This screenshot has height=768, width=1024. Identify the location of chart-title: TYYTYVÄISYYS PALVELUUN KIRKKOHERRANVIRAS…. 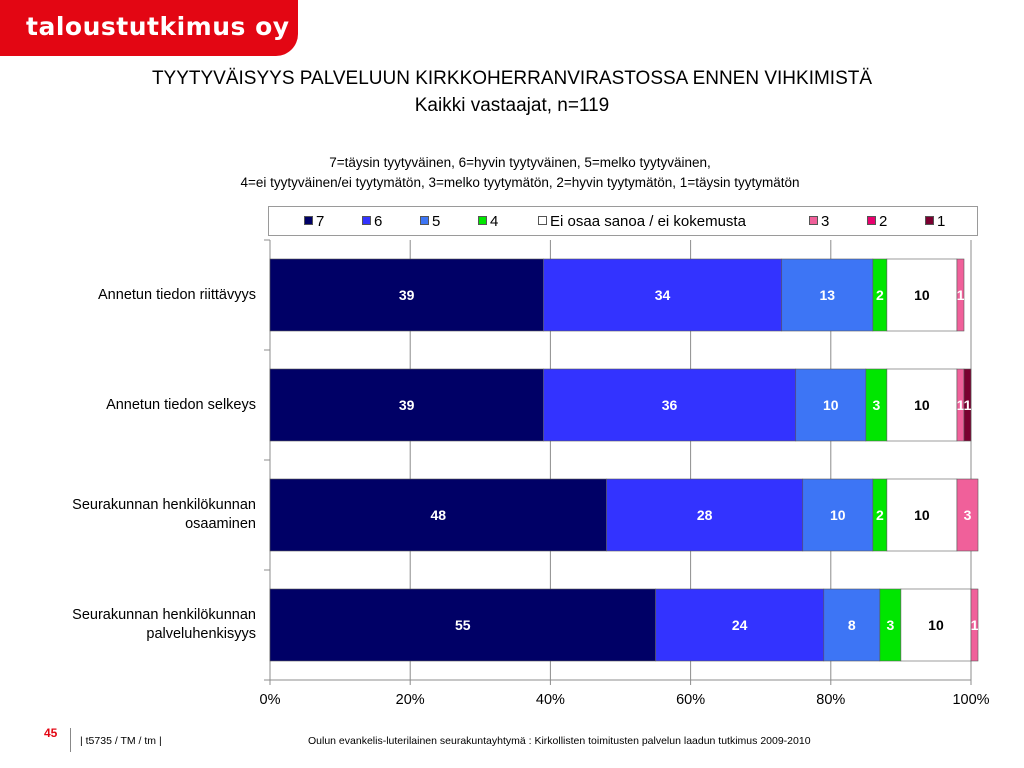
(512, 78).